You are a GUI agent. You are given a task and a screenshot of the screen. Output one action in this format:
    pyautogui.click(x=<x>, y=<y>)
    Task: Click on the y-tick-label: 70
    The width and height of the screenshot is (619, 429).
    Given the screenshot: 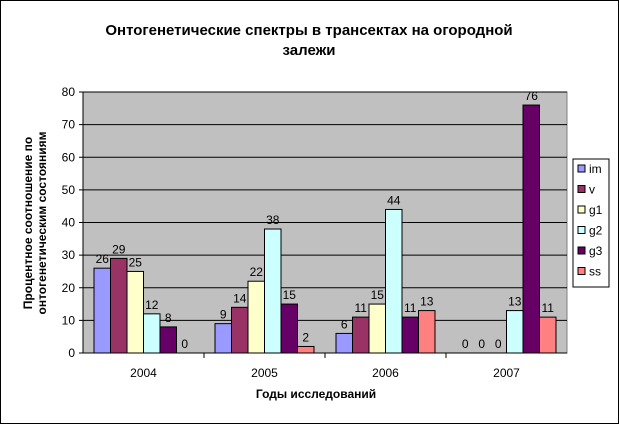 What is the action you would take?
    pyautogui.click(x=69, y=125)
    